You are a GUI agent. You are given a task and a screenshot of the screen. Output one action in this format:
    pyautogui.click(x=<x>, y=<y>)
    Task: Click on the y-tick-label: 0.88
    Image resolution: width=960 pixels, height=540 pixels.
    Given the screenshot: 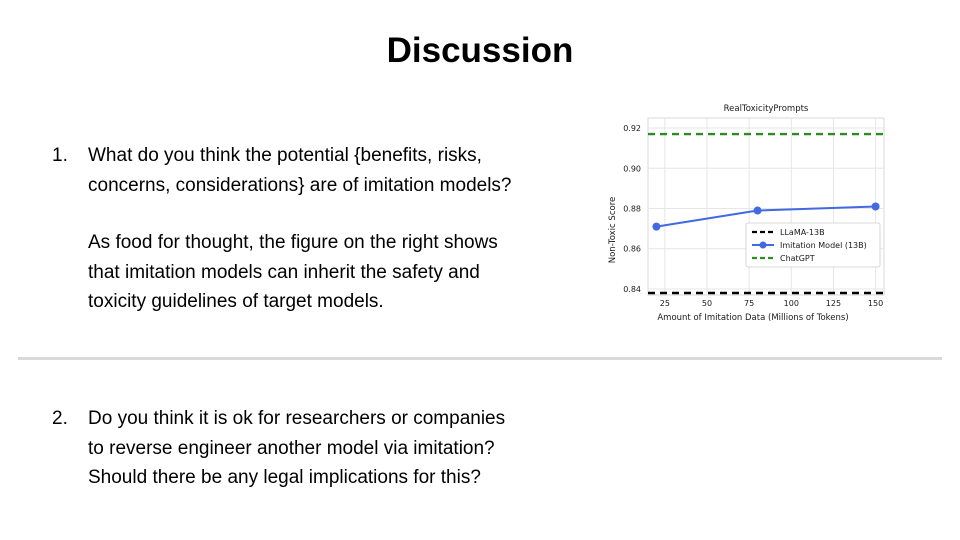 What is the action you would take?
    pyautogui.click(x=632, y=209)
    